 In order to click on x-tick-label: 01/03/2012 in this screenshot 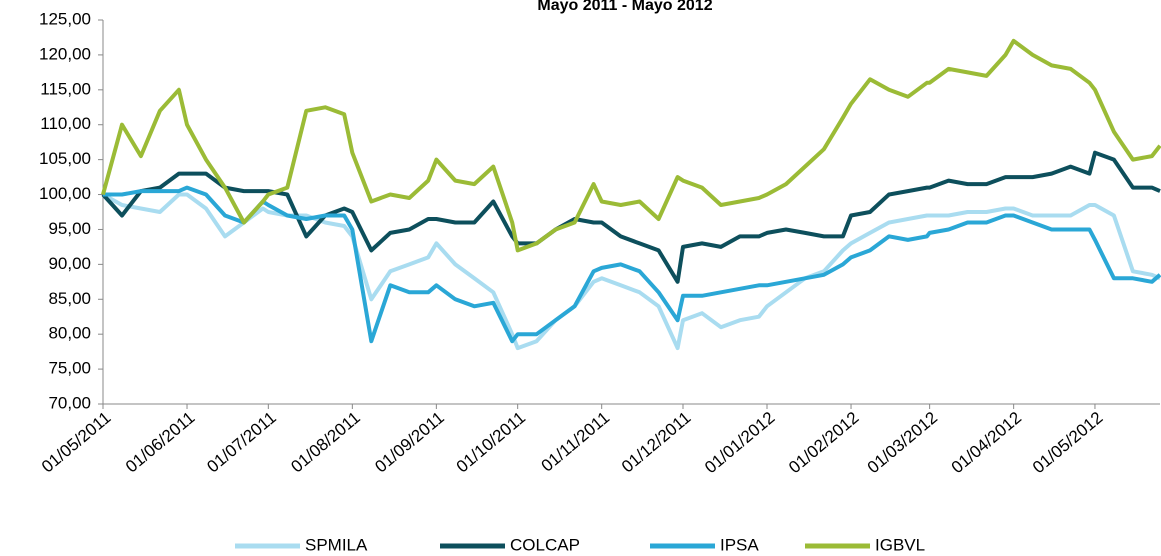, I will do `click(902, 442)`.